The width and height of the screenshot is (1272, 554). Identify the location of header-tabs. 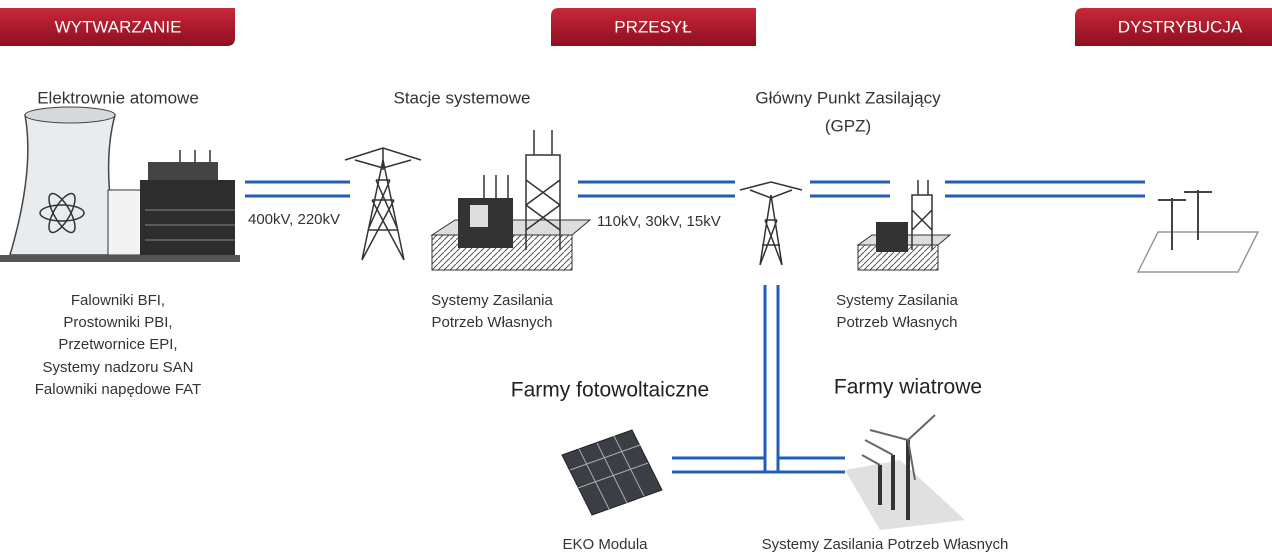
(636, 27).